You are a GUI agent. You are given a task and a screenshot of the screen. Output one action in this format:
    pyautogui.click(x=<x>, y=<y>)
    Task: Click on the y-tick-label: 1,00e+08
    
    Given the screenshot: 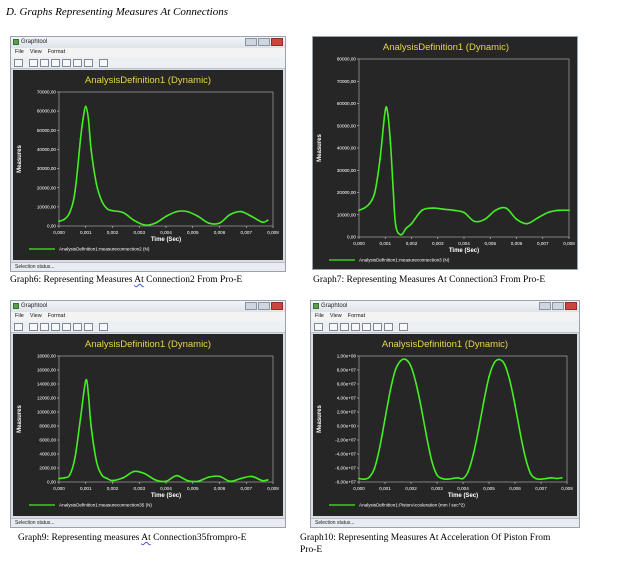 What is the action you would take?
    pyautogui.click(x=347, y=356)
    